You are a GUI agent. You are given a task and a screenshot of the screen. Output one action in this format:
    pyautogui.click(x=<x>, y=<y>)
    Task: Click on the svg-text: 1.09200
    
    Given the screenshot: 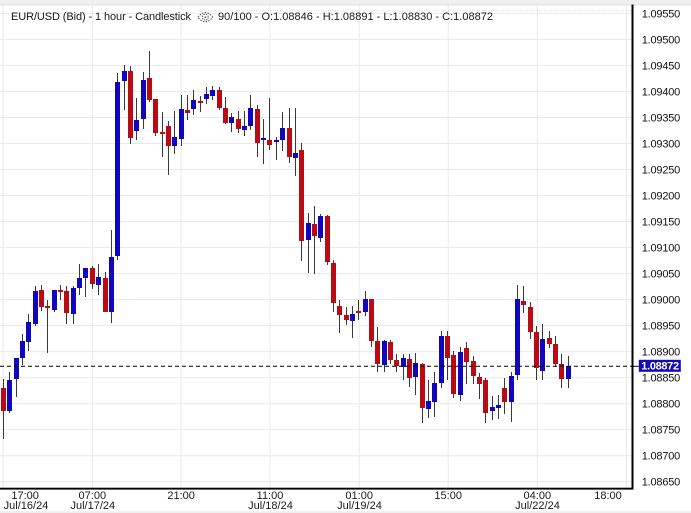 What is the action you would take?
    pyautogui.click(x=661, y=196)
    